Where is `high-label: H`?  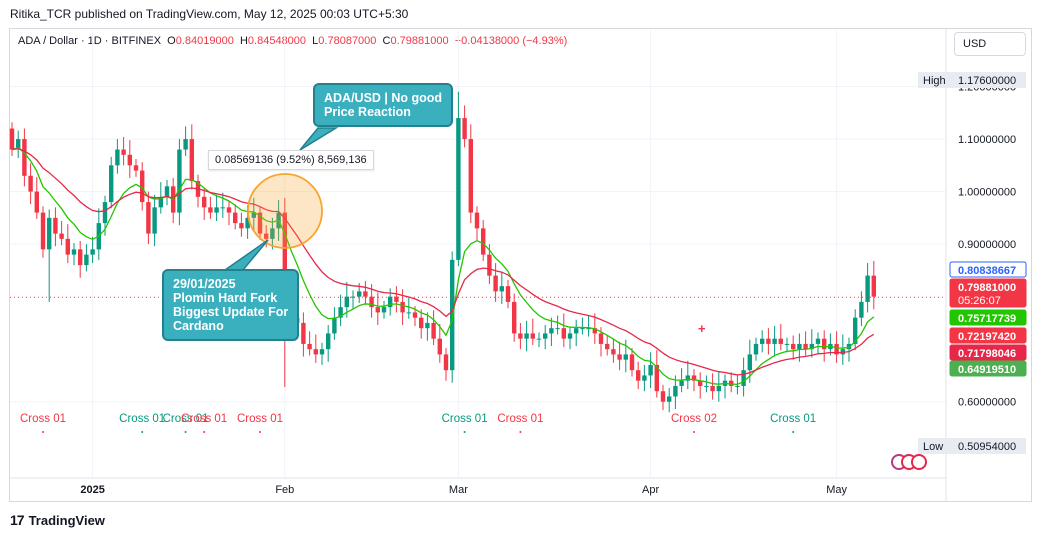 high-label: H is located at coordinates (243, 41).